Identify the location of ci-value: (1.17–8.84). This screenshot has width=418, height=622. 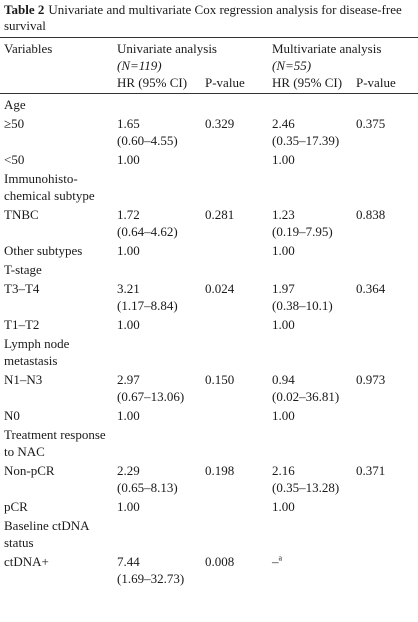
(147, 305).